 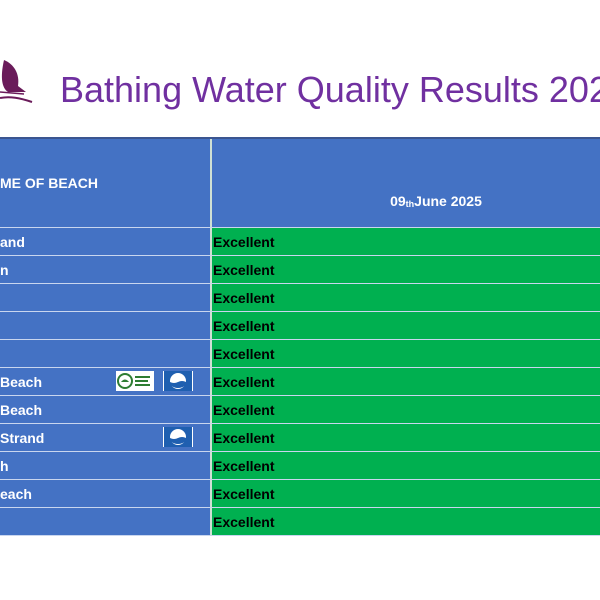 I want to click on beach-name: n, so click(x=106, y=269).